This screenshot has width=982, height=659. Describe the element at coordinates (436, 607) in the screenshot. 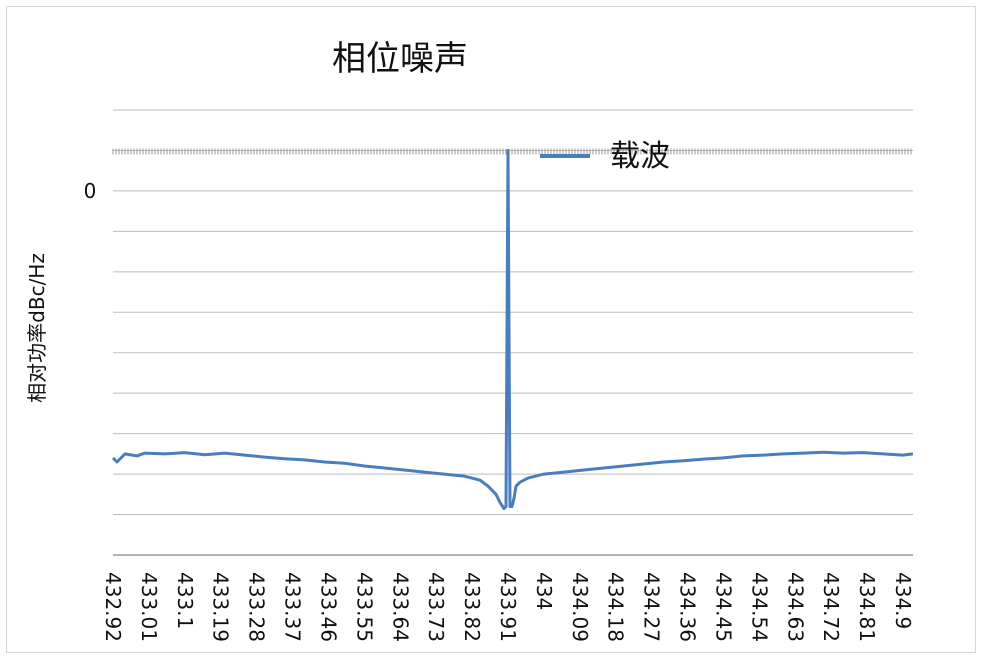

I see `x-tick-label: 433.73` at that location.